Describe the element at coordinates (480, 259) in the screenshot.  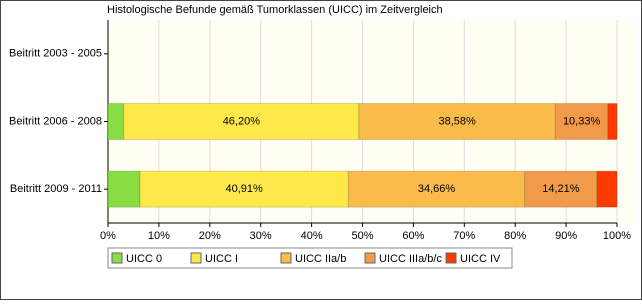
I see `legend-label: UICC IV` at that location.